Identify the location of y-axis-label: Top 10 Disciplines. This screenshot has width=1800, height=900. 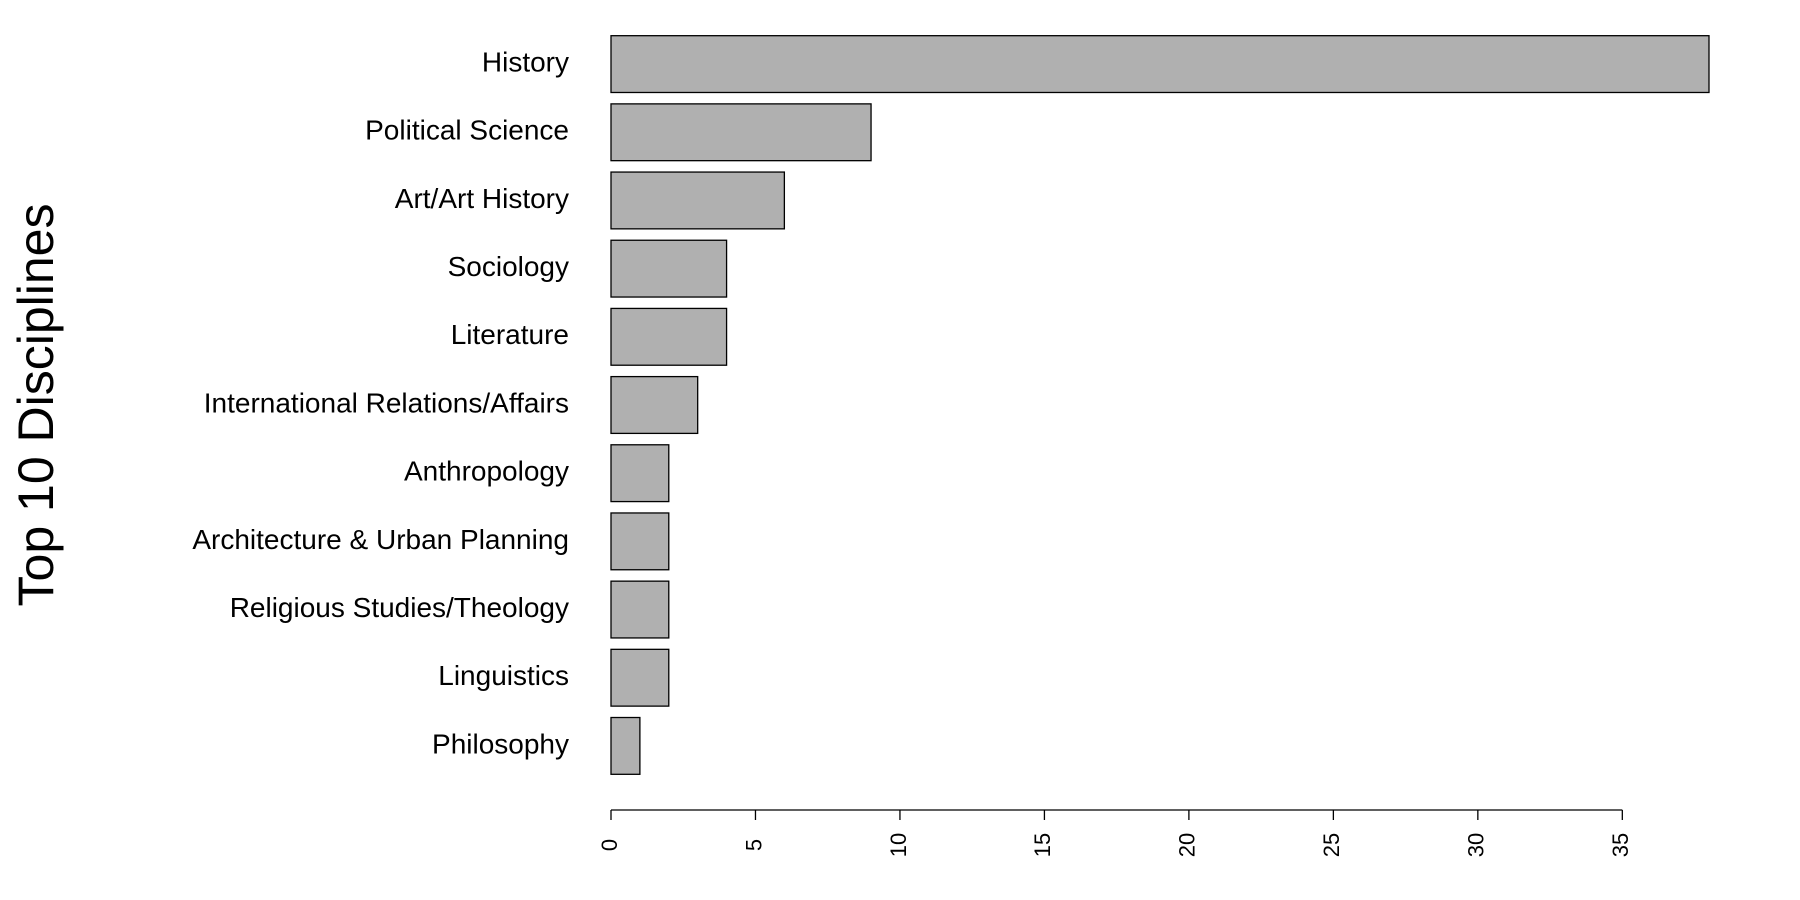
(36, 405).